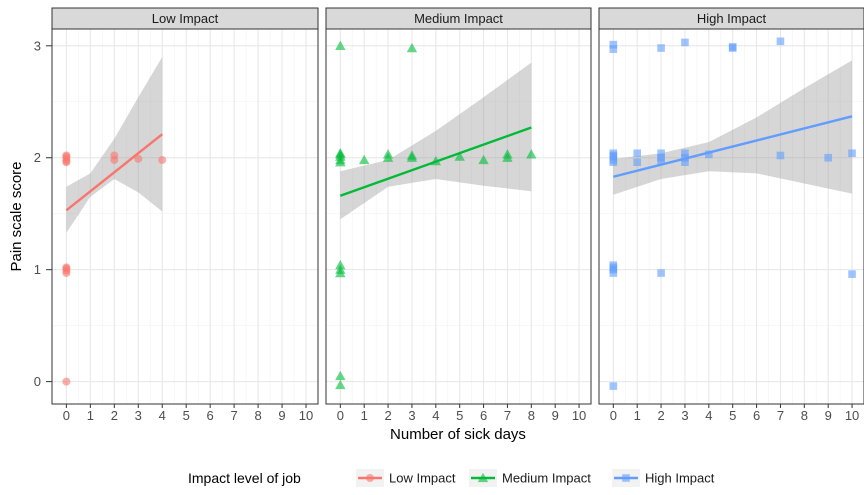 Image resolution: width=864 pixels, height=495 pixels. I want to click on facet-strip-label: High Impact, so click(732, 18).